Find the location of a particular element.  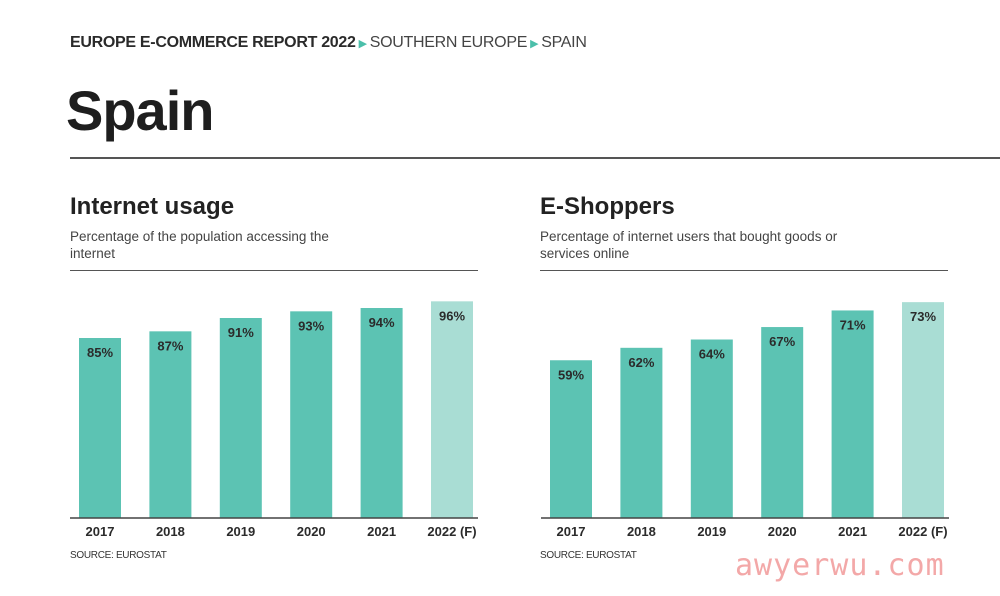

data-label: 71% is located at coordinates (853, 324).